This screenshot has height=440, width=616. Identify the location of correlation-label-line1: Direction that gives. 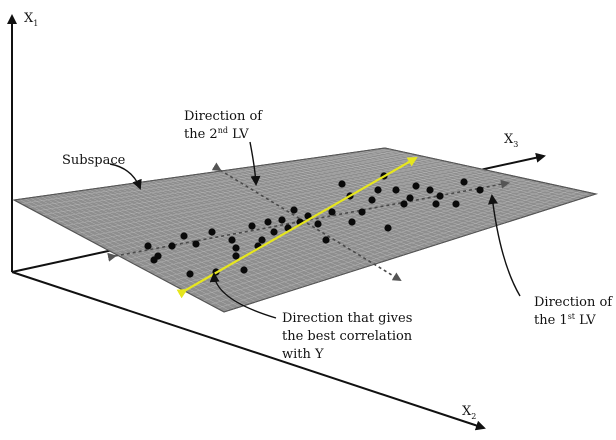
(347, 318).